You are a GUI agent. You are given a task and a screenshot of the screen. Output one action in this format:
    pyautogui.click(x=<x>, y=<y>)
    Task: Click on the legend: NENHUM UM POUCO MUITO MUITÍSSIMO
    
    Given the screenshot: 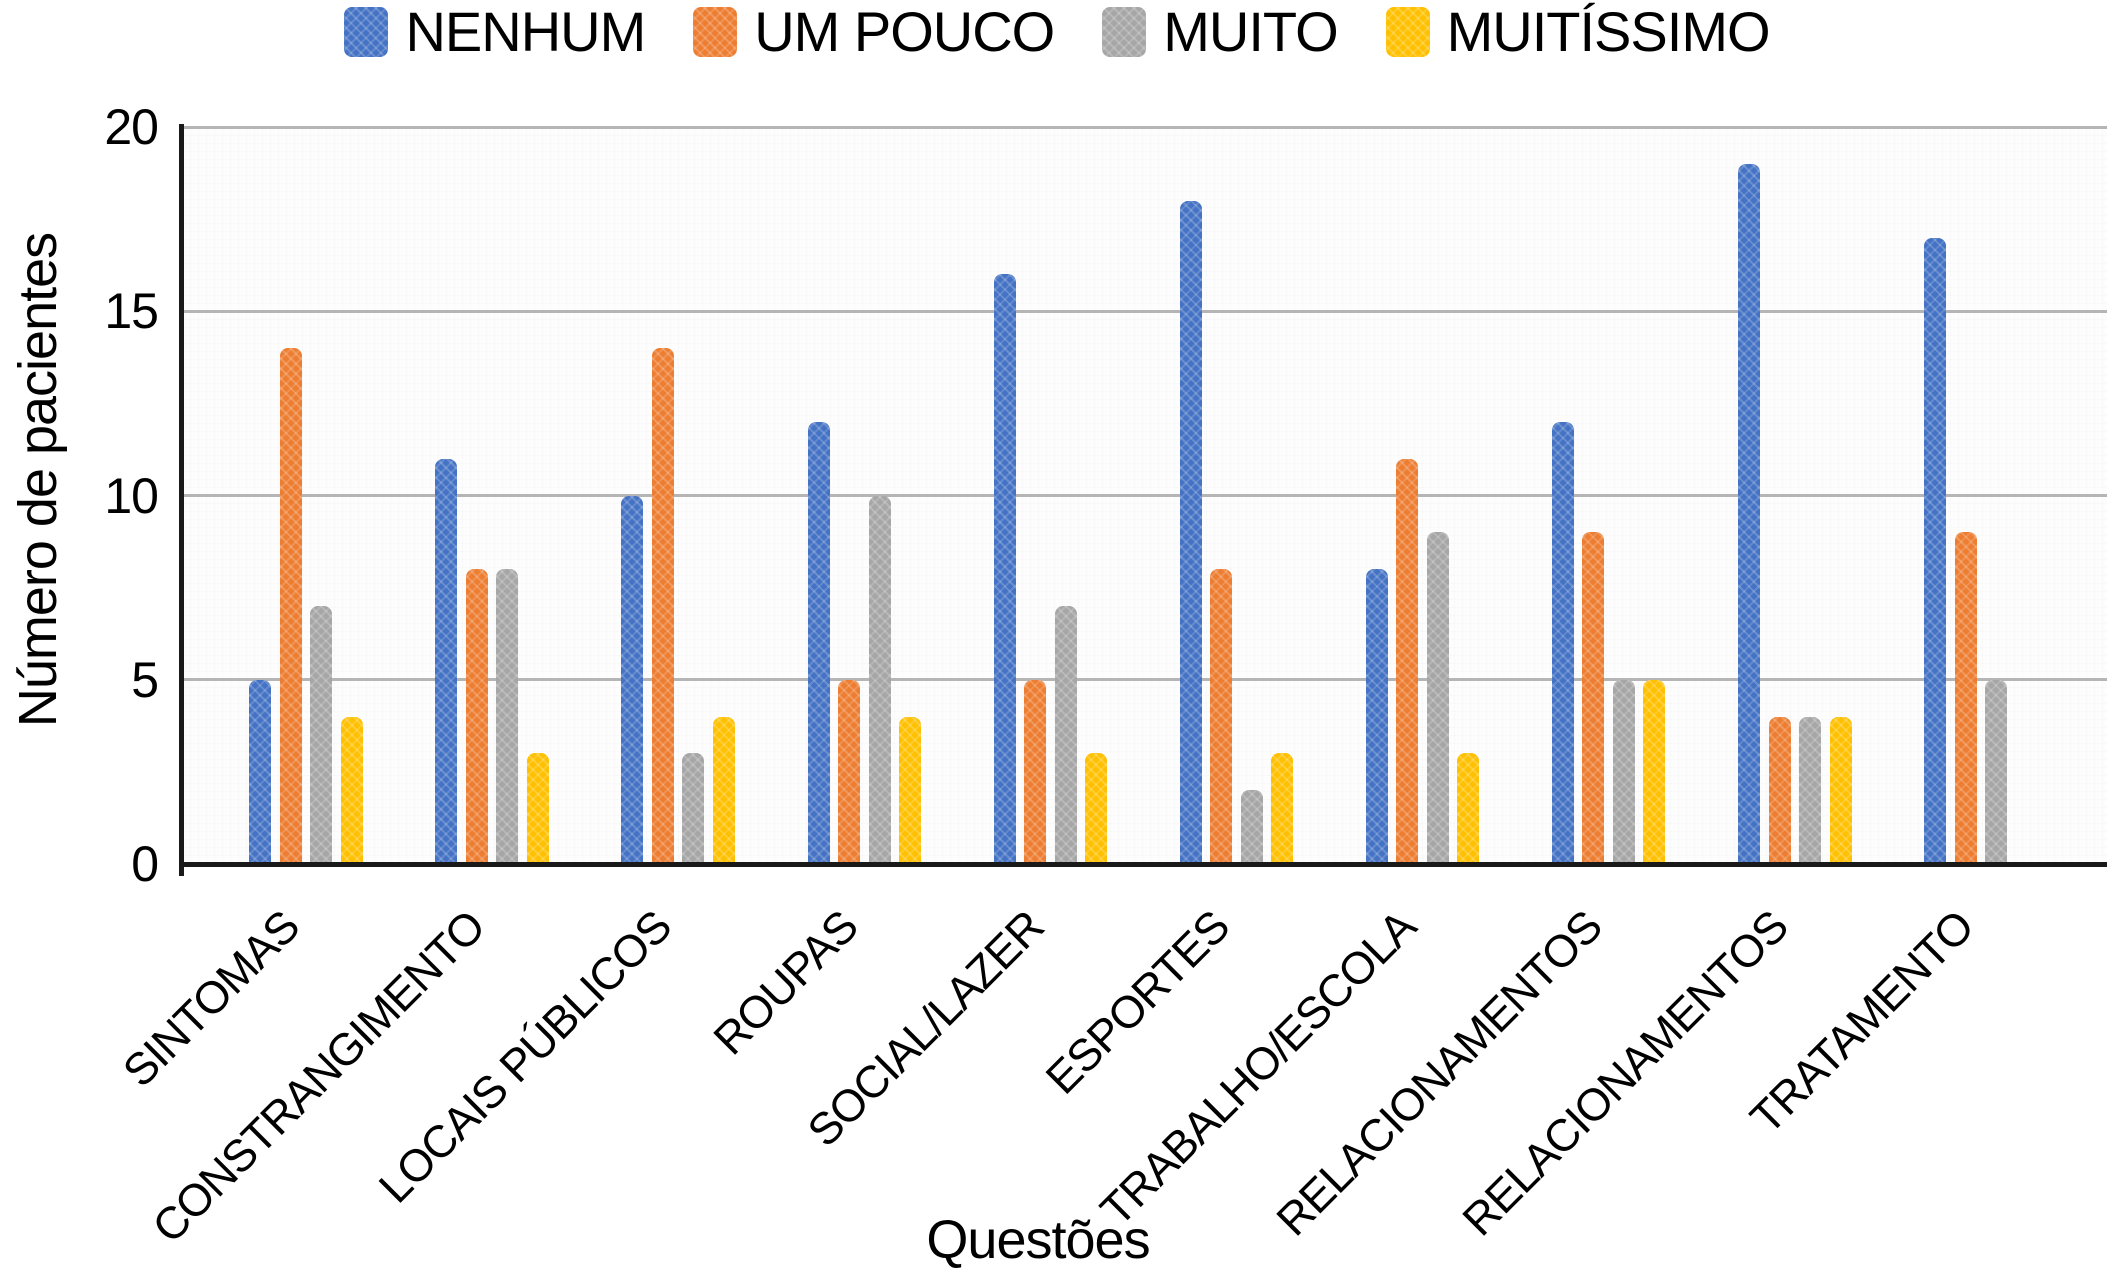 What is the action you would take?
    pyautogui.click(x=1057, y=32)
    